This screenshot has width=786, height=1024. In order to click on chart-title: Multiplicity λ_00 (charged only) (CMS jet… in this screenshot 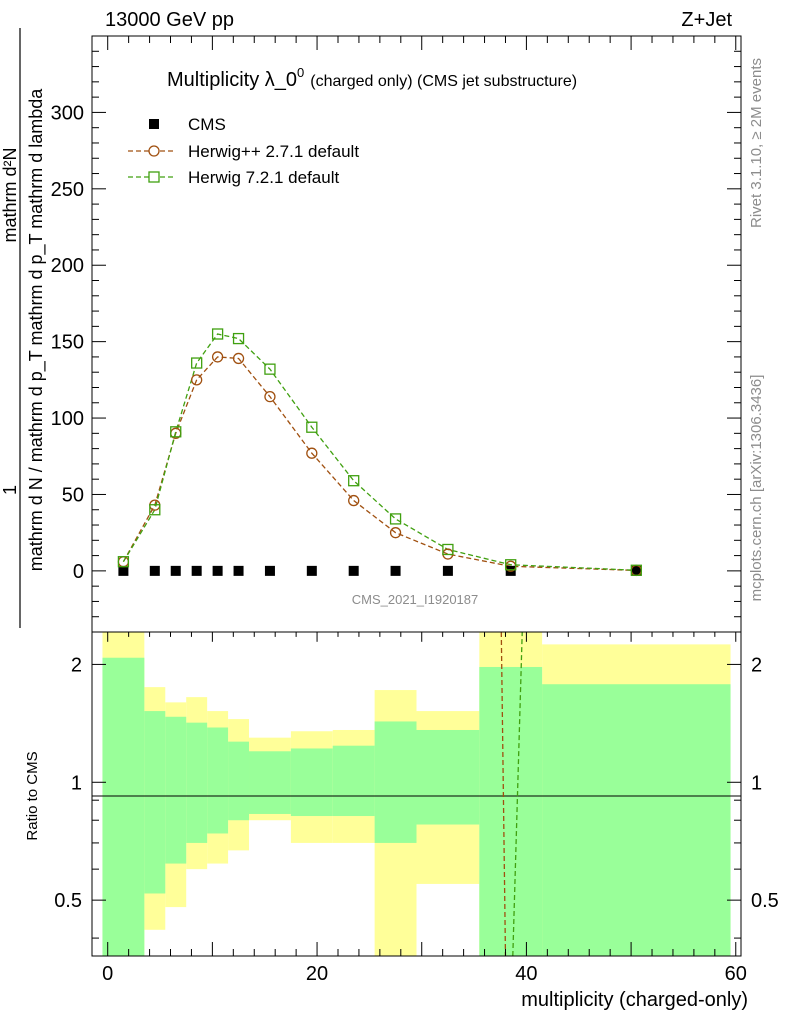, I will do `click(372, 78)`.